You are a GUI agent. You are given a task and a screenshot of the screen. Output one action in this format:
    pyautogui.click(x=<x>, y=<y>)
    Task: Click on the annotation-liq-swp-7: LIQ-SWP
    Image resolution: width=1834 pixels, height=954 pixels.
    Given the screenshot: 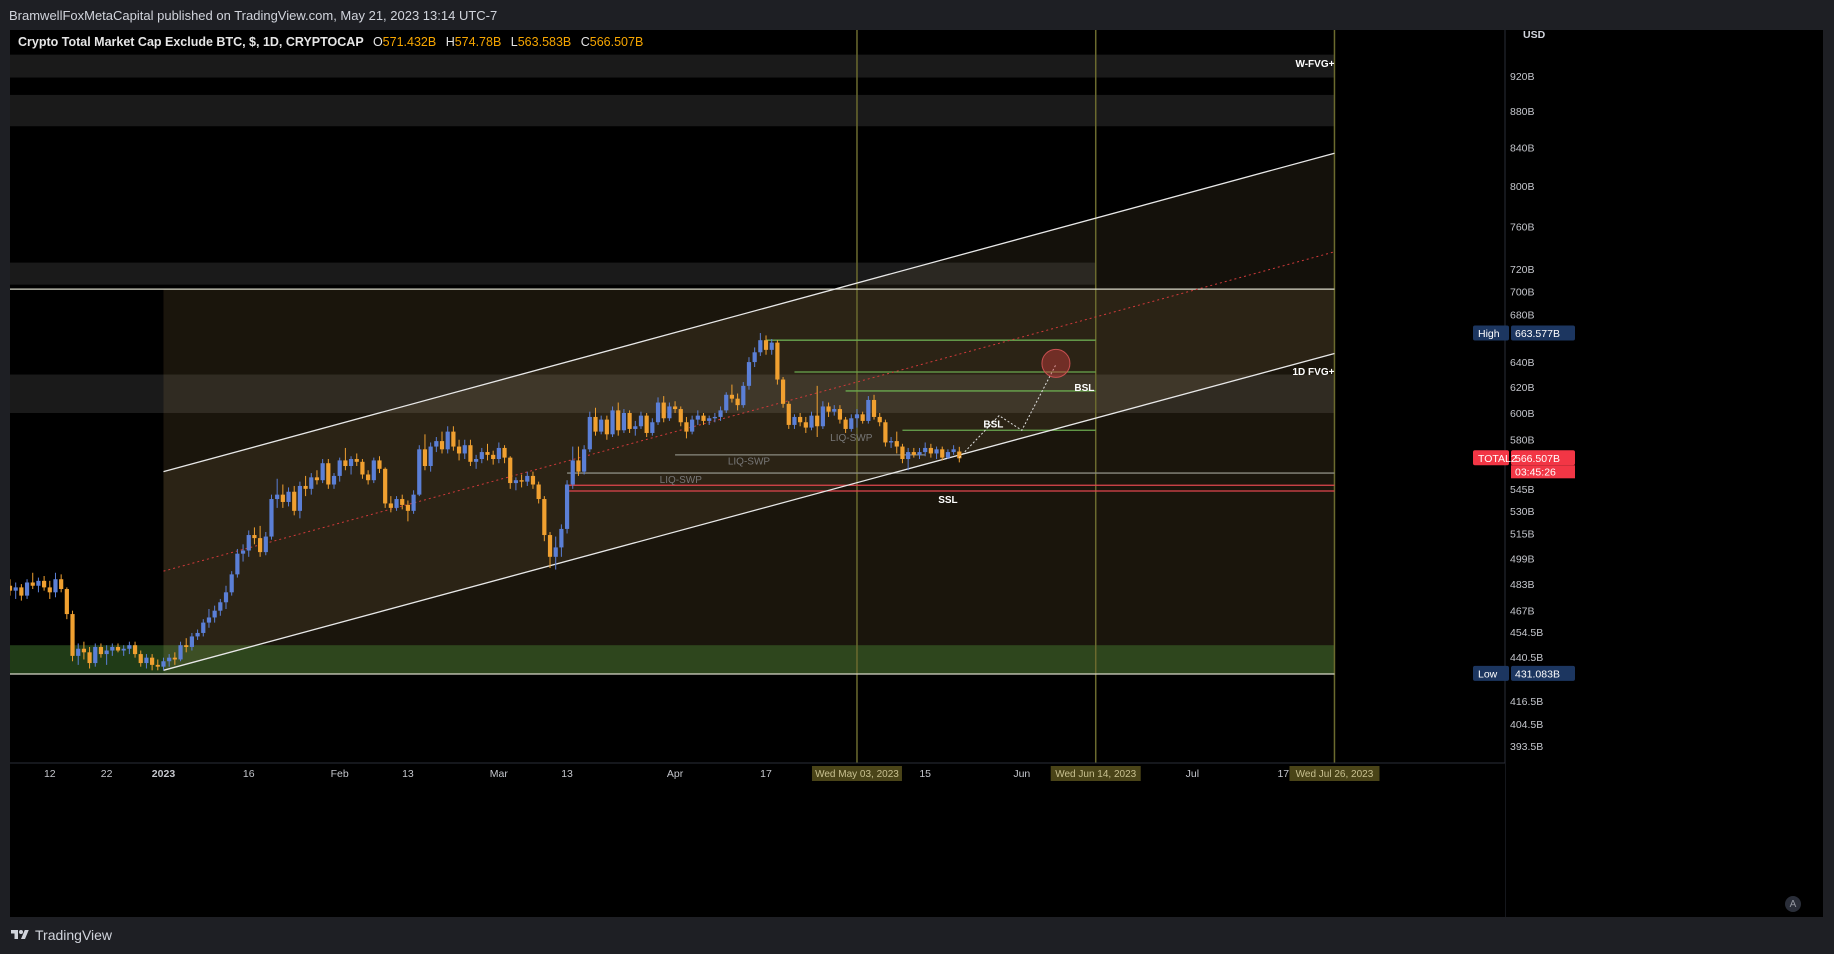 What is the action you would take?
    pyautogui.click(x=851, y=438)
    